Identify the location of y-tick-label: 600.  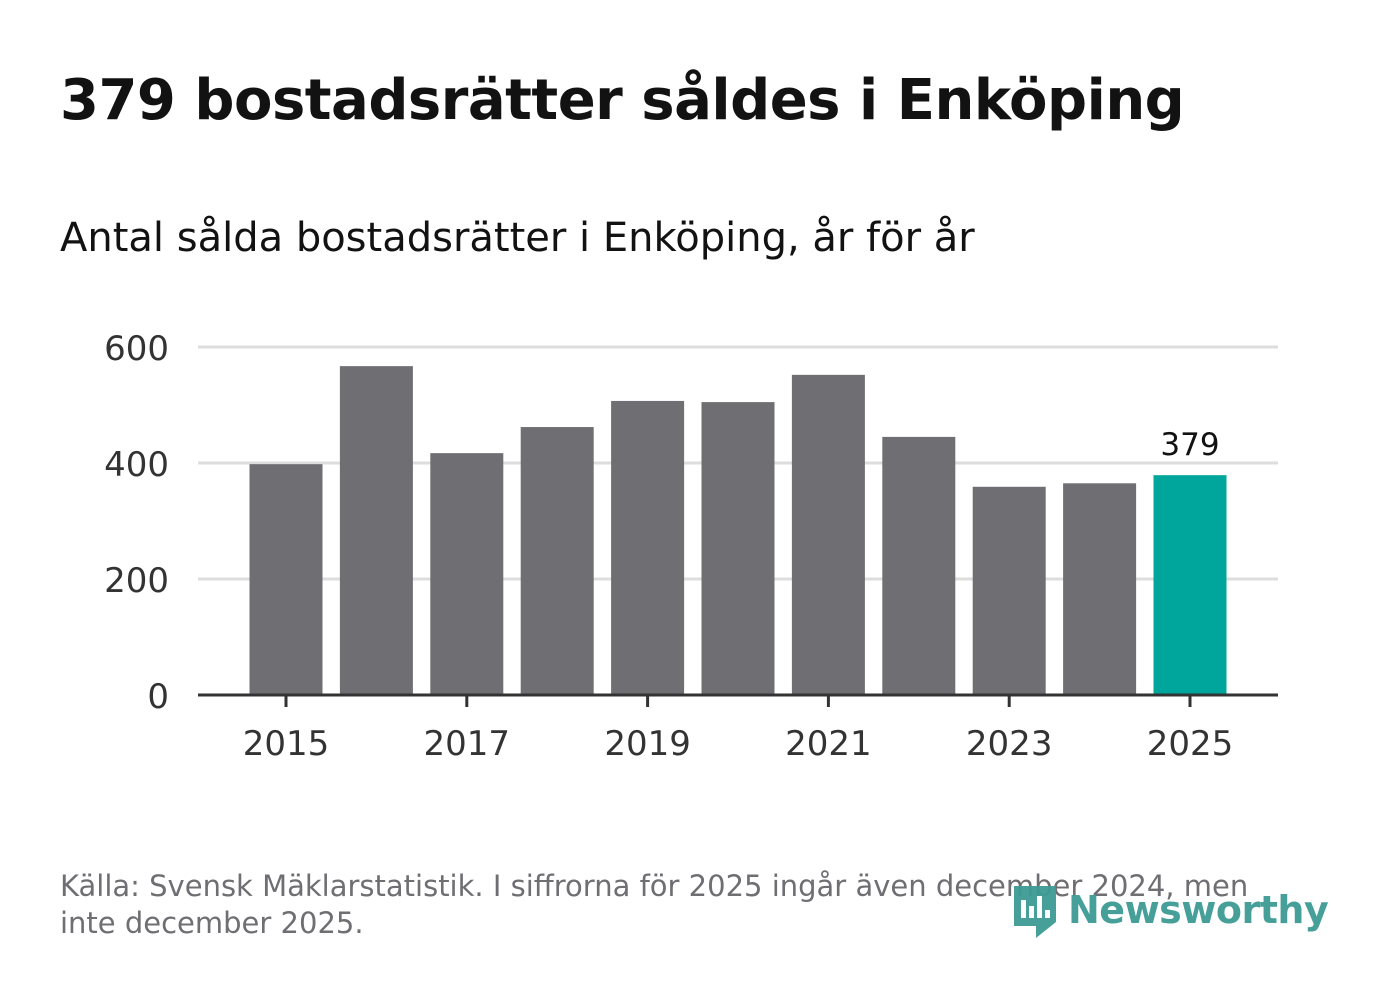
(136, 349).